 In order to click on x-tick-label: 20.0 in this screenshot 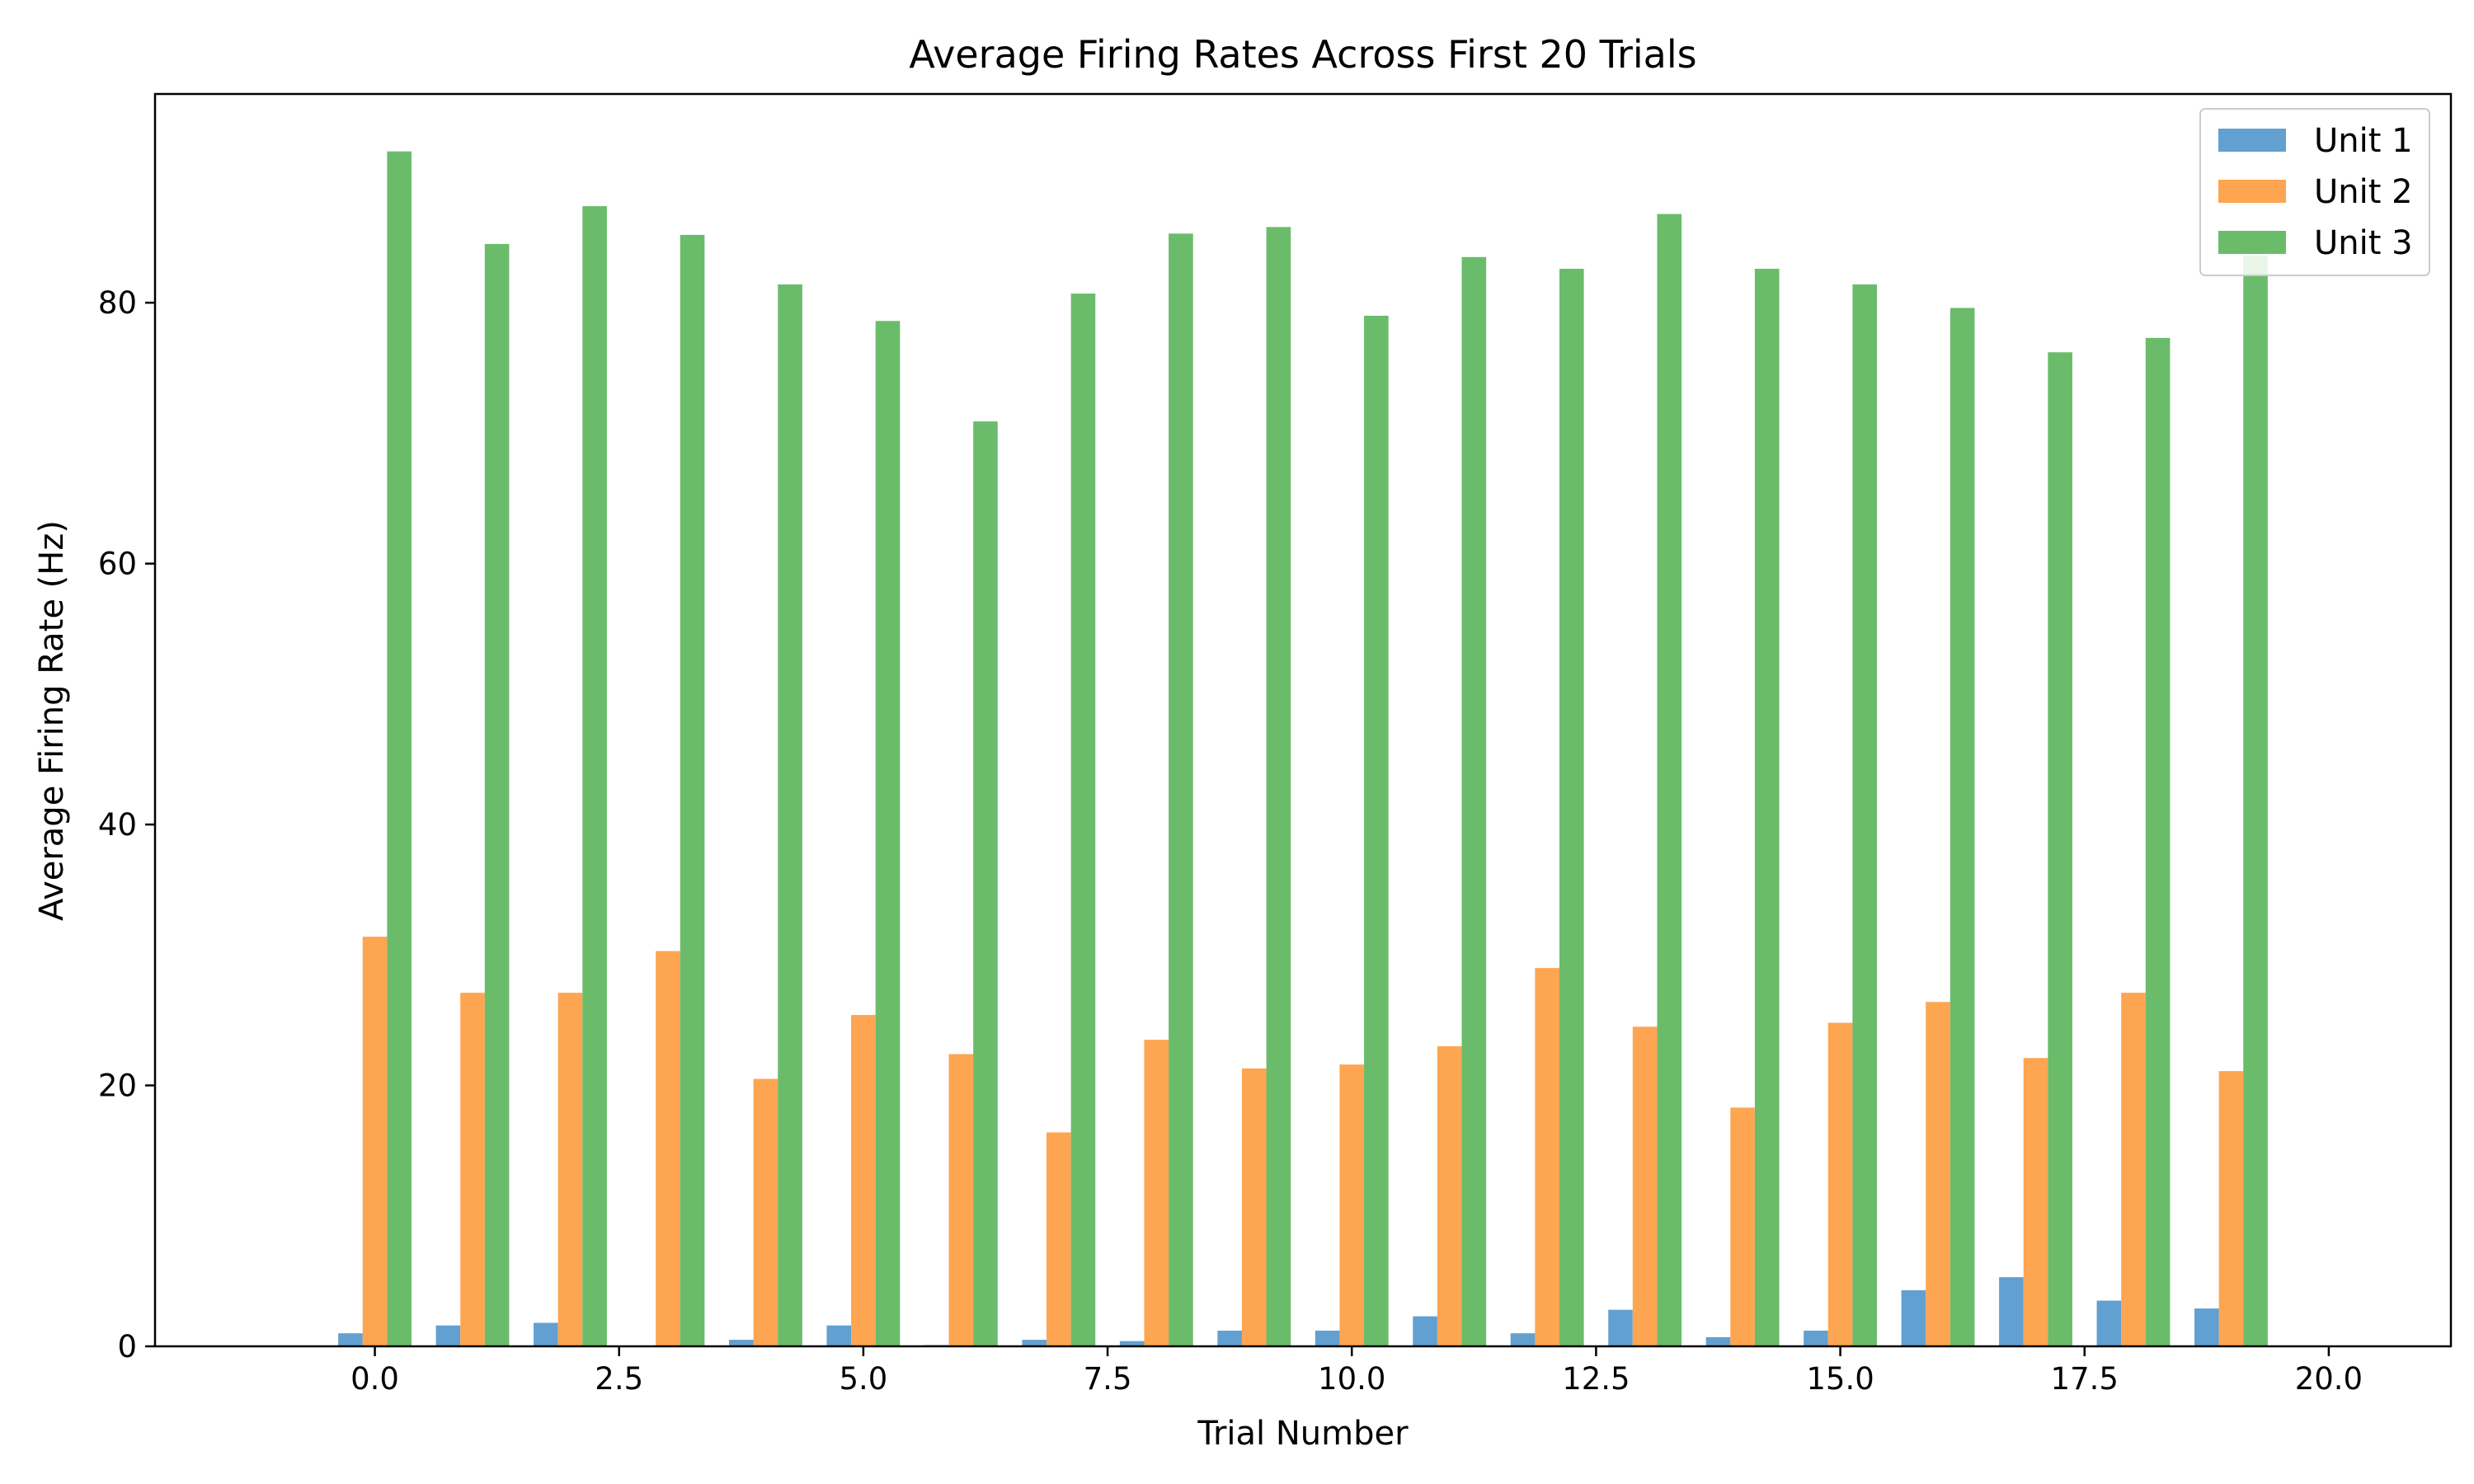, I will do `click(2329, 1379)`.